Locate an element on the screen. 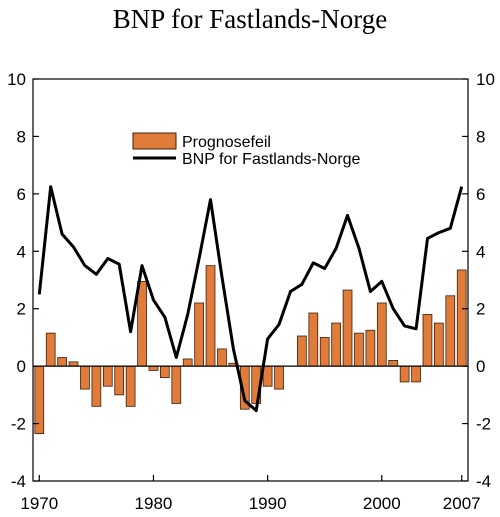  bar-1991 is located at coordinates (279, 377).